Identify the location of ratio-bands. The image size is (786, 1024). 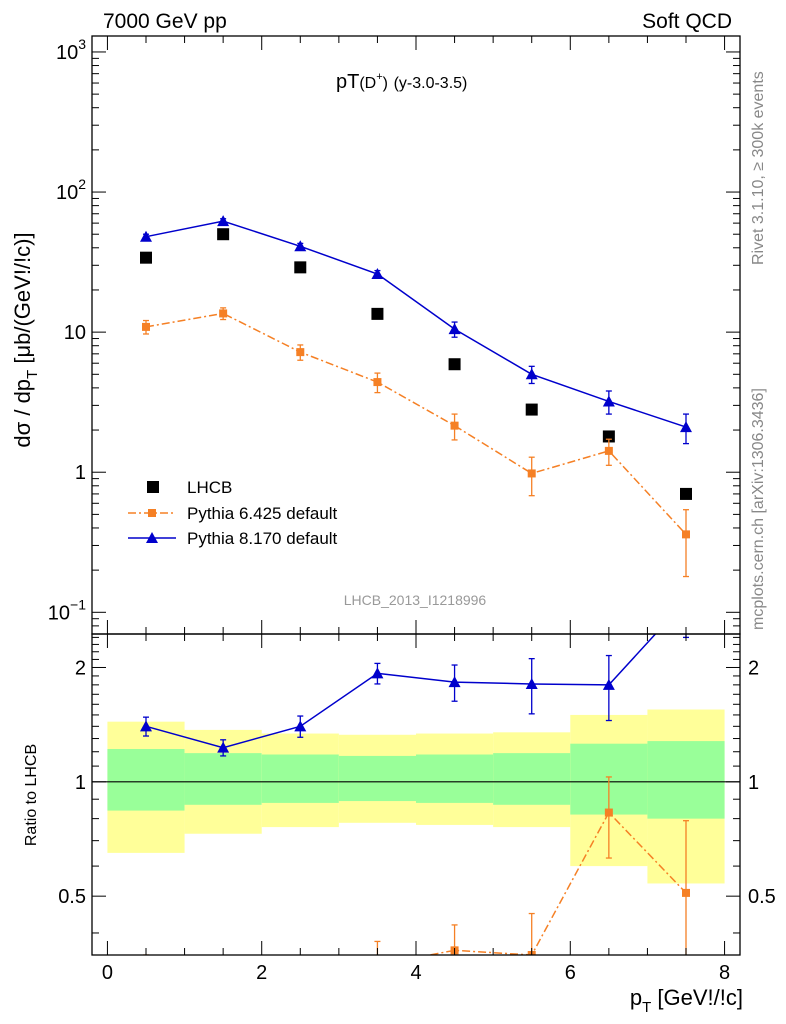
(416, 796).